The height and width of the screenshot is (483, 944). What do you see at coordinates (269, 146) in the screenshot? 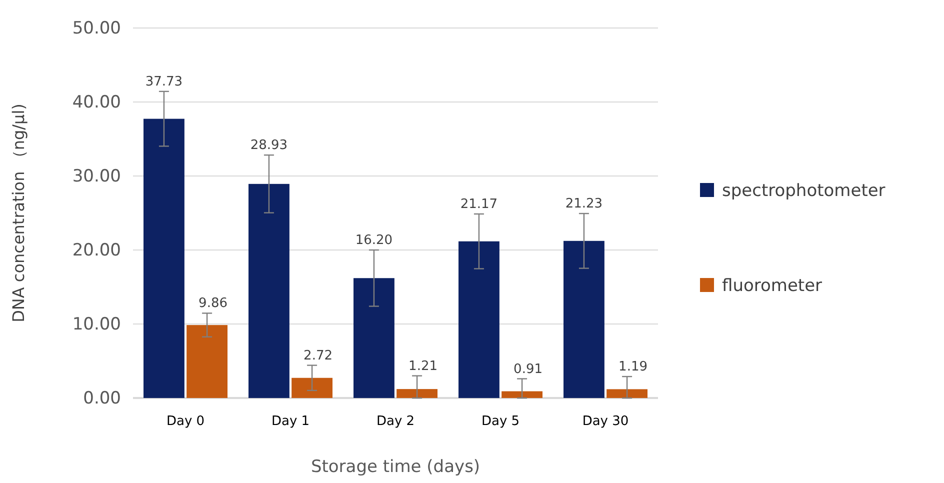
I see `data-label: 28.93` at bounding box center [269, 146].